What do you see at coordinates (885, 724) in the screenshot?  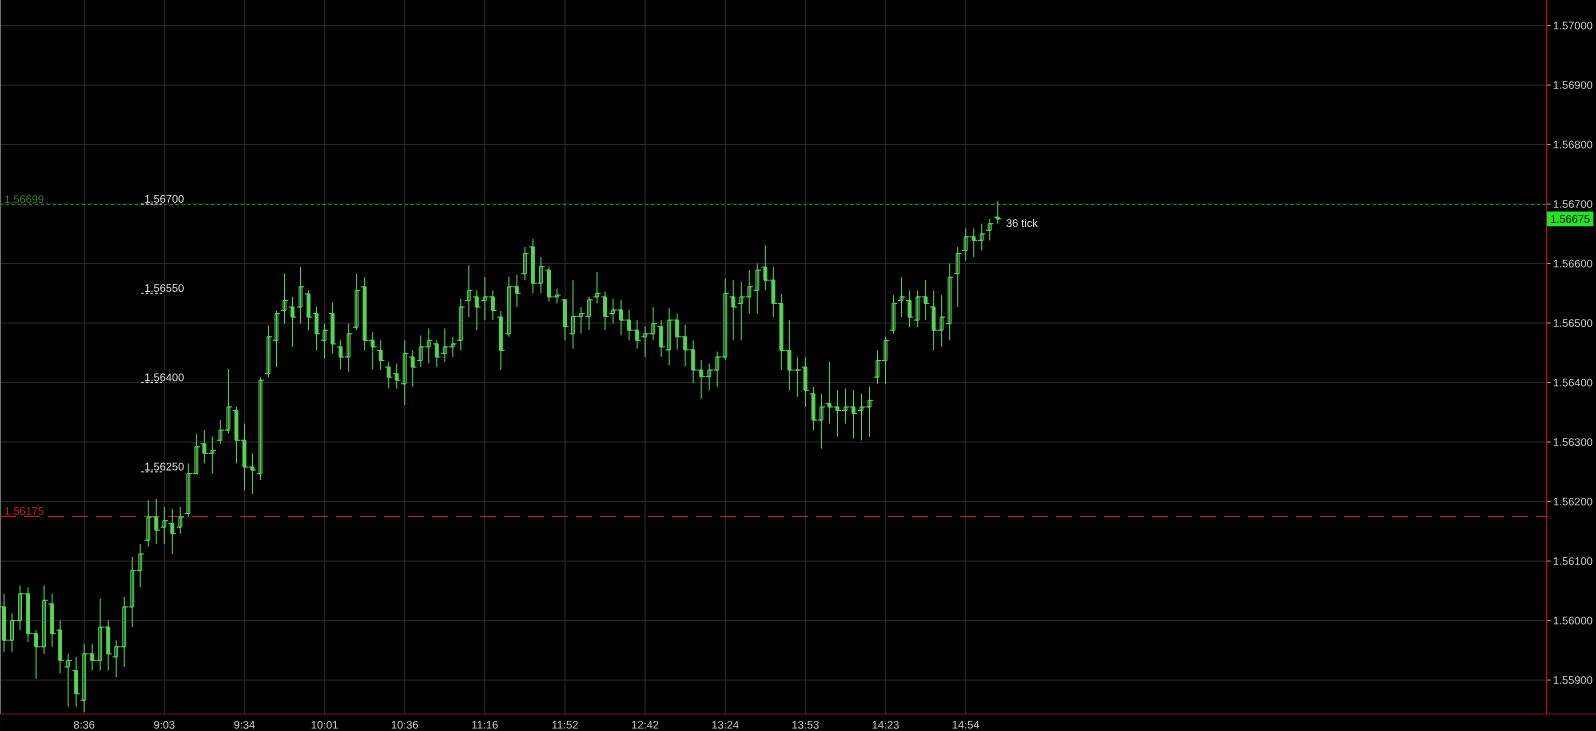 I see `x-tick-label: 14:23` at bounding box center [885, 724].